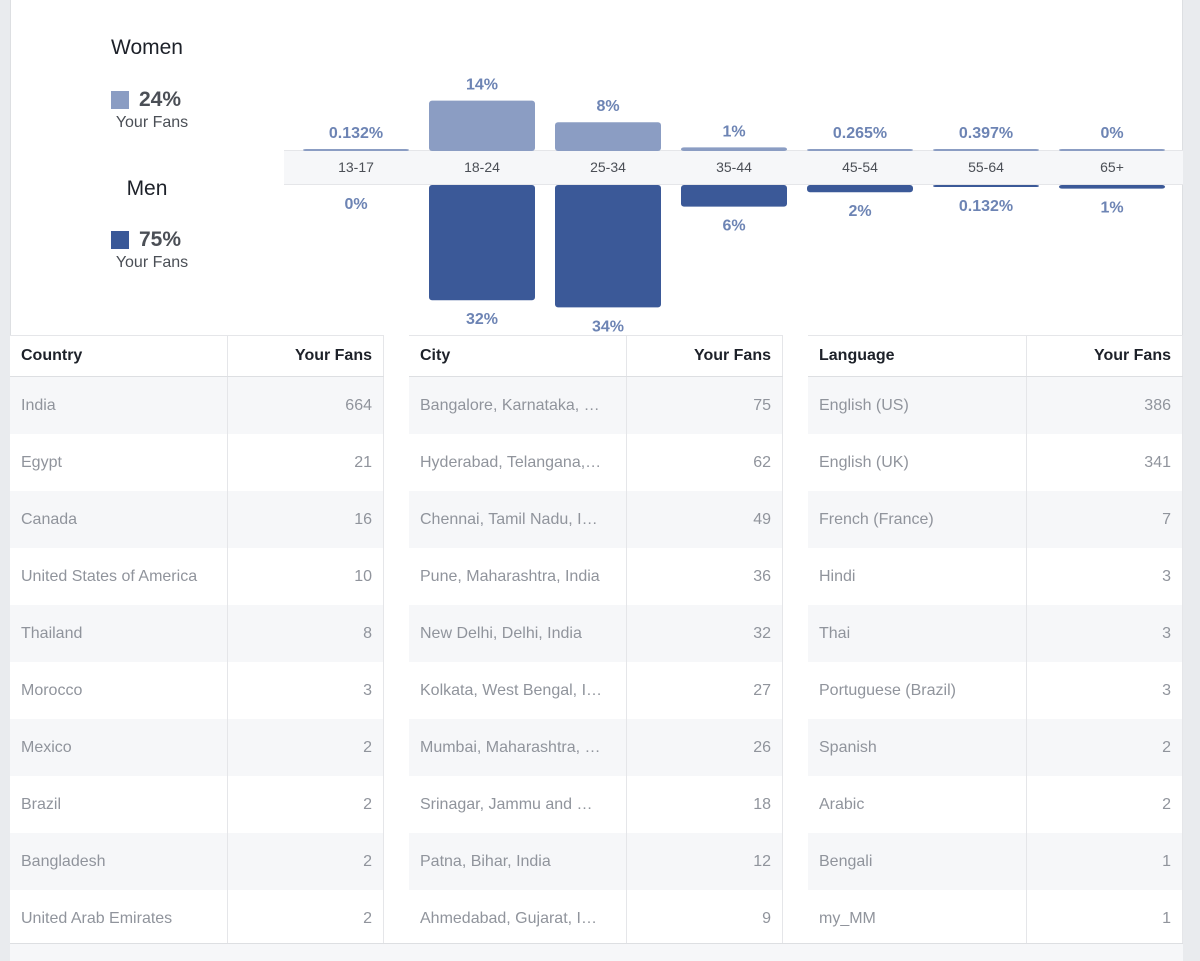 The width and height of the screenshot is (1200, 961). What do you see at coordinates (860, 133) in the screenshot?
I see `women-bar-label: 0.265%` at bounding box center [860, 133].